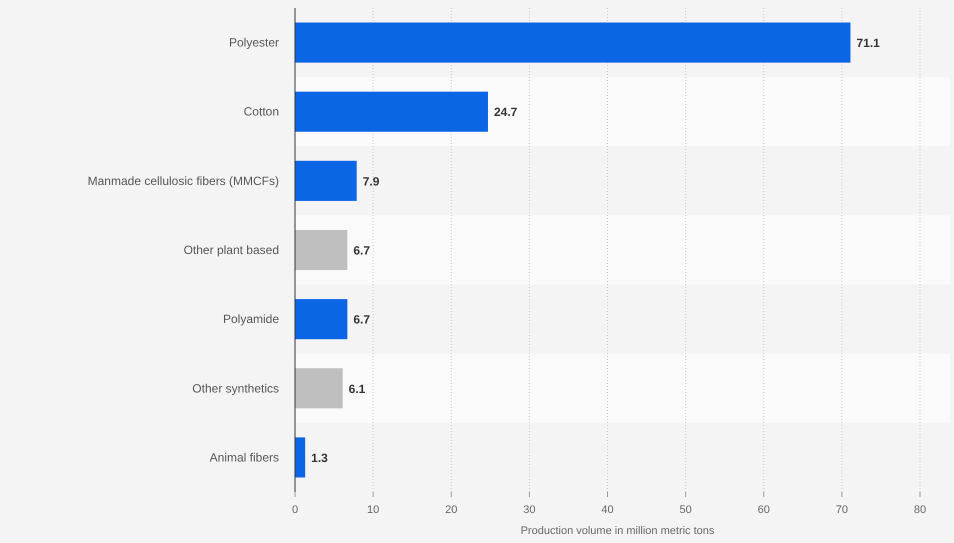  What do you see at coordinates (235, 388) in the screenshot?
I see `y-tick-label: Other synthetics` at bounding box center [235, 388].